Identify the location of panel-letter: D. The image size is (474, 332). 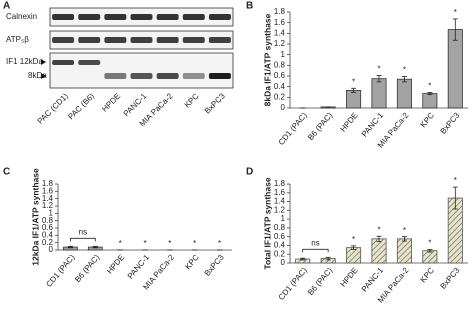
(249, 172).